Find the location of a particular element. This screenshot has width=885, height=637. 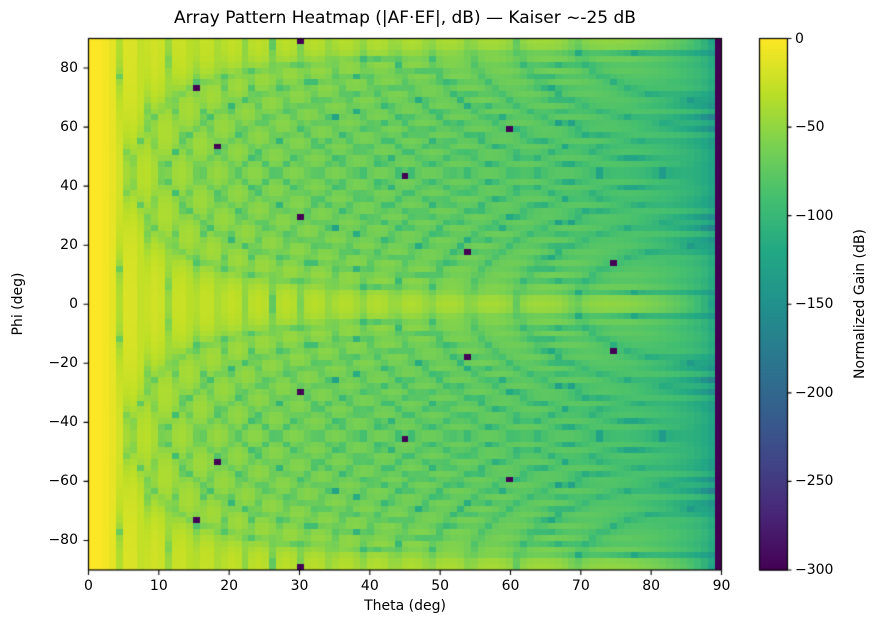

colorbar-tick-label: −100 is located at coordinates (814, 215).